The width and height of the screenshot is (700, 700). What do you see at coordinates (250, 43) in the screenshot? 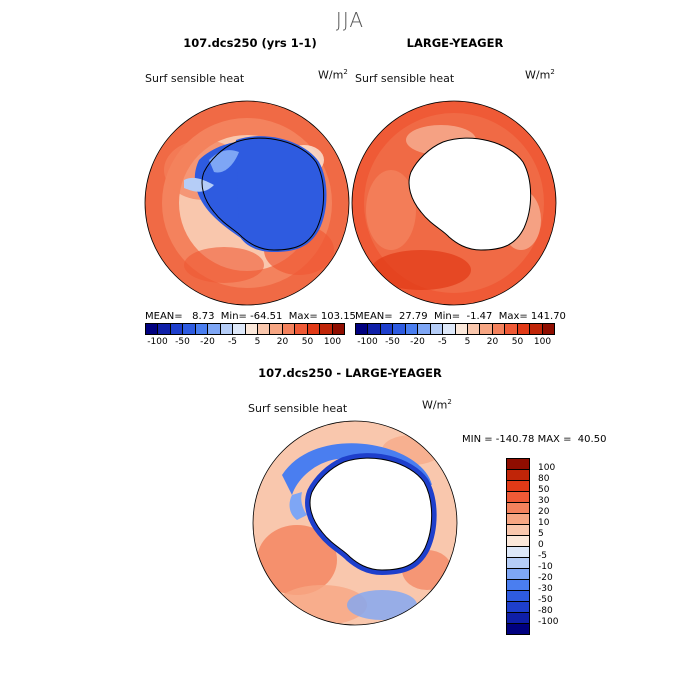
I see `panel1-title: 107.dcs250 (yrs 1-1)` at bounding box center [250, 43].